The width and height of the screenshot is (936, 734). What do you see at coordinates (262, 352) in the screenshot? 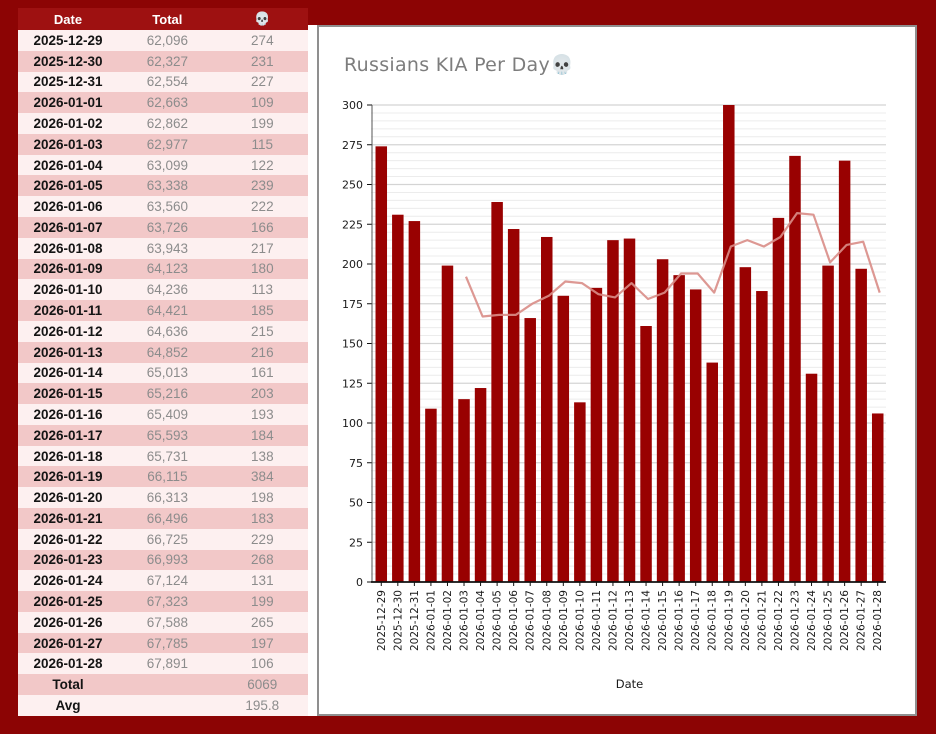
I see `cell-kia: 216` at bounding box center [262, 352].